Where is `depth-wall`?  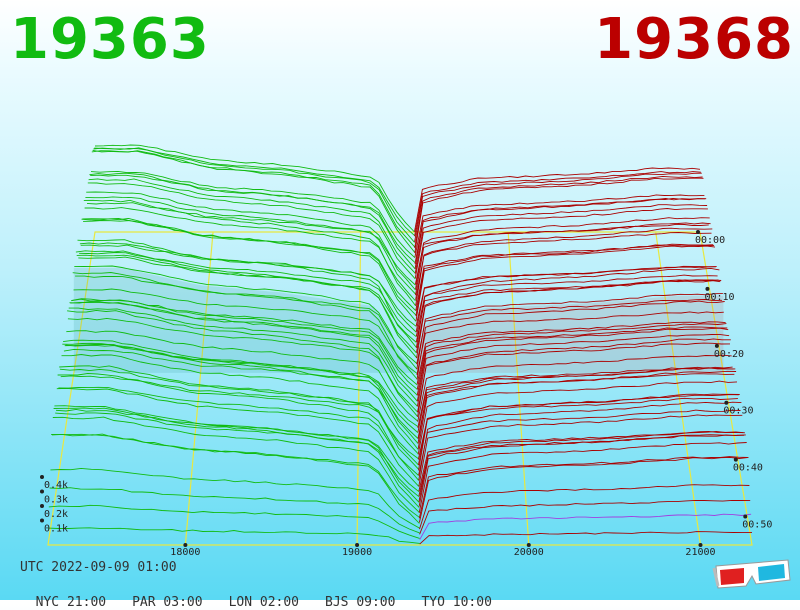 depth-wall is located at coordinates (570, 334).